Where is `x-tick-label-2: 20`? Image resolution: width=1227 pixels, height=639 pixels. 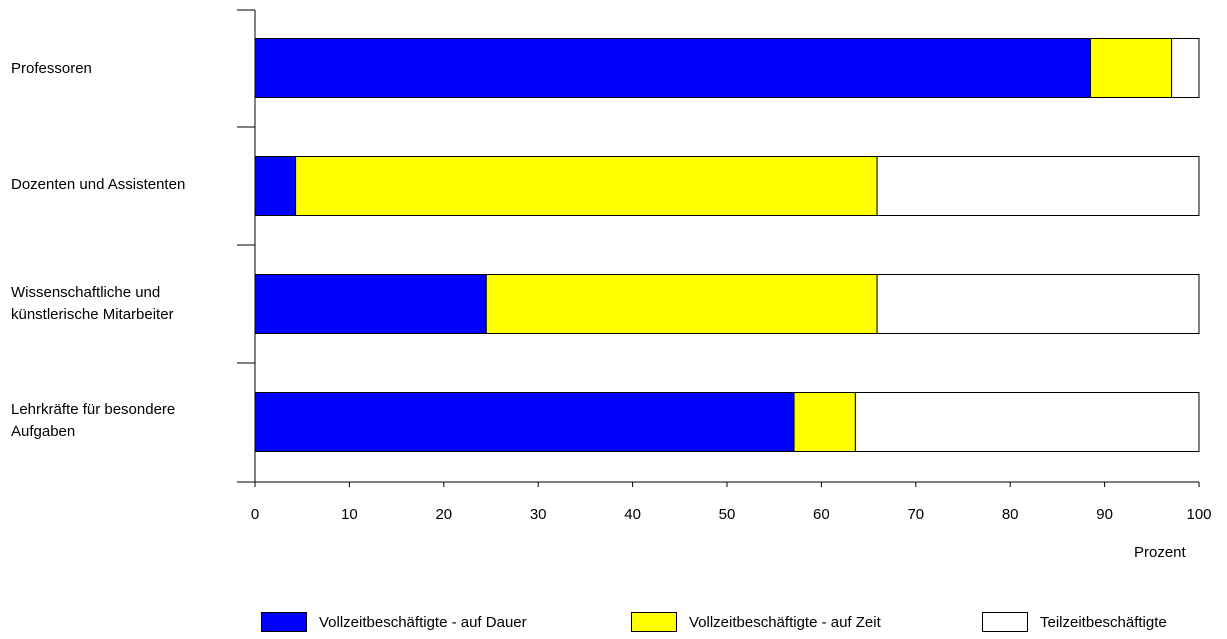 x-tick-label-2: 20 is located at coordinates (443, 514).